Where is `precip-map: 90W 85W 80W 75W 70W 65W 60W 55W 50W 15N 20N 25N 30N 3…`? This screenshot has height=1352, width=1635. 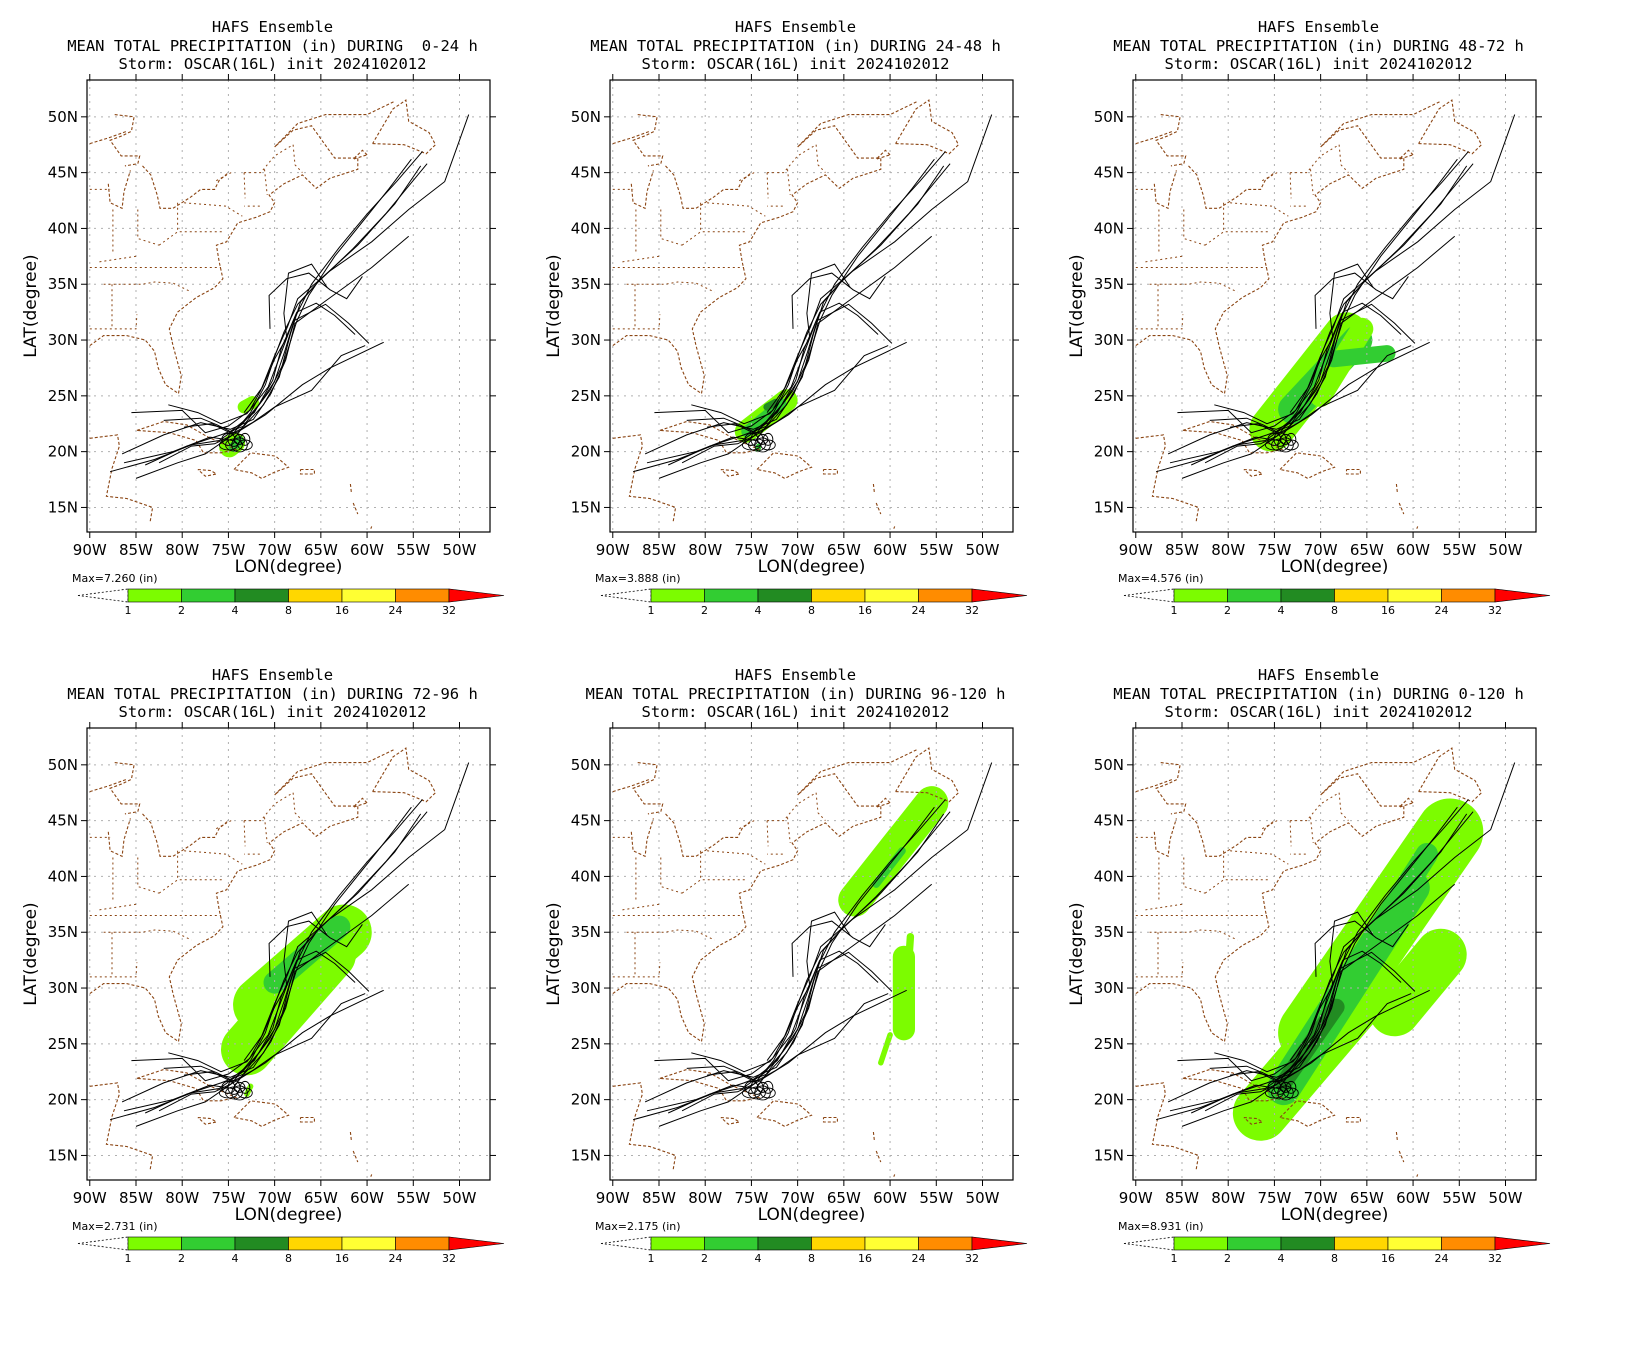
precip-map: 90W 85W 80W 75W 70W 65W 60W 55W 50W 15N 20N 25N 30N 3… is located at coordinates (1309, 345).